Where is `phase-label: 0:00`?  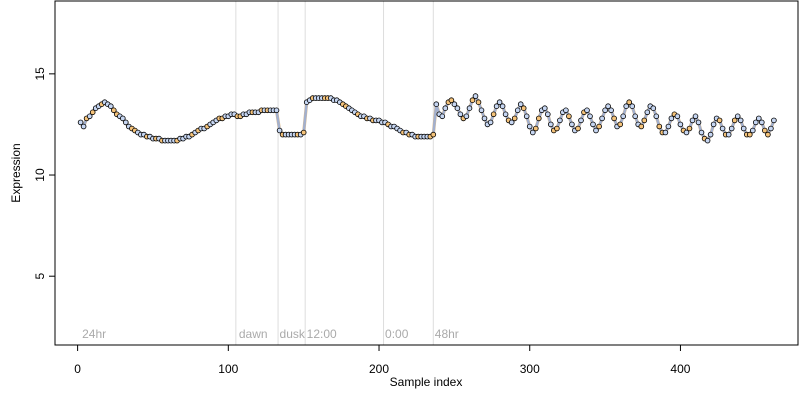 phase-label: 0:00 is located at coordinates (397, 334).